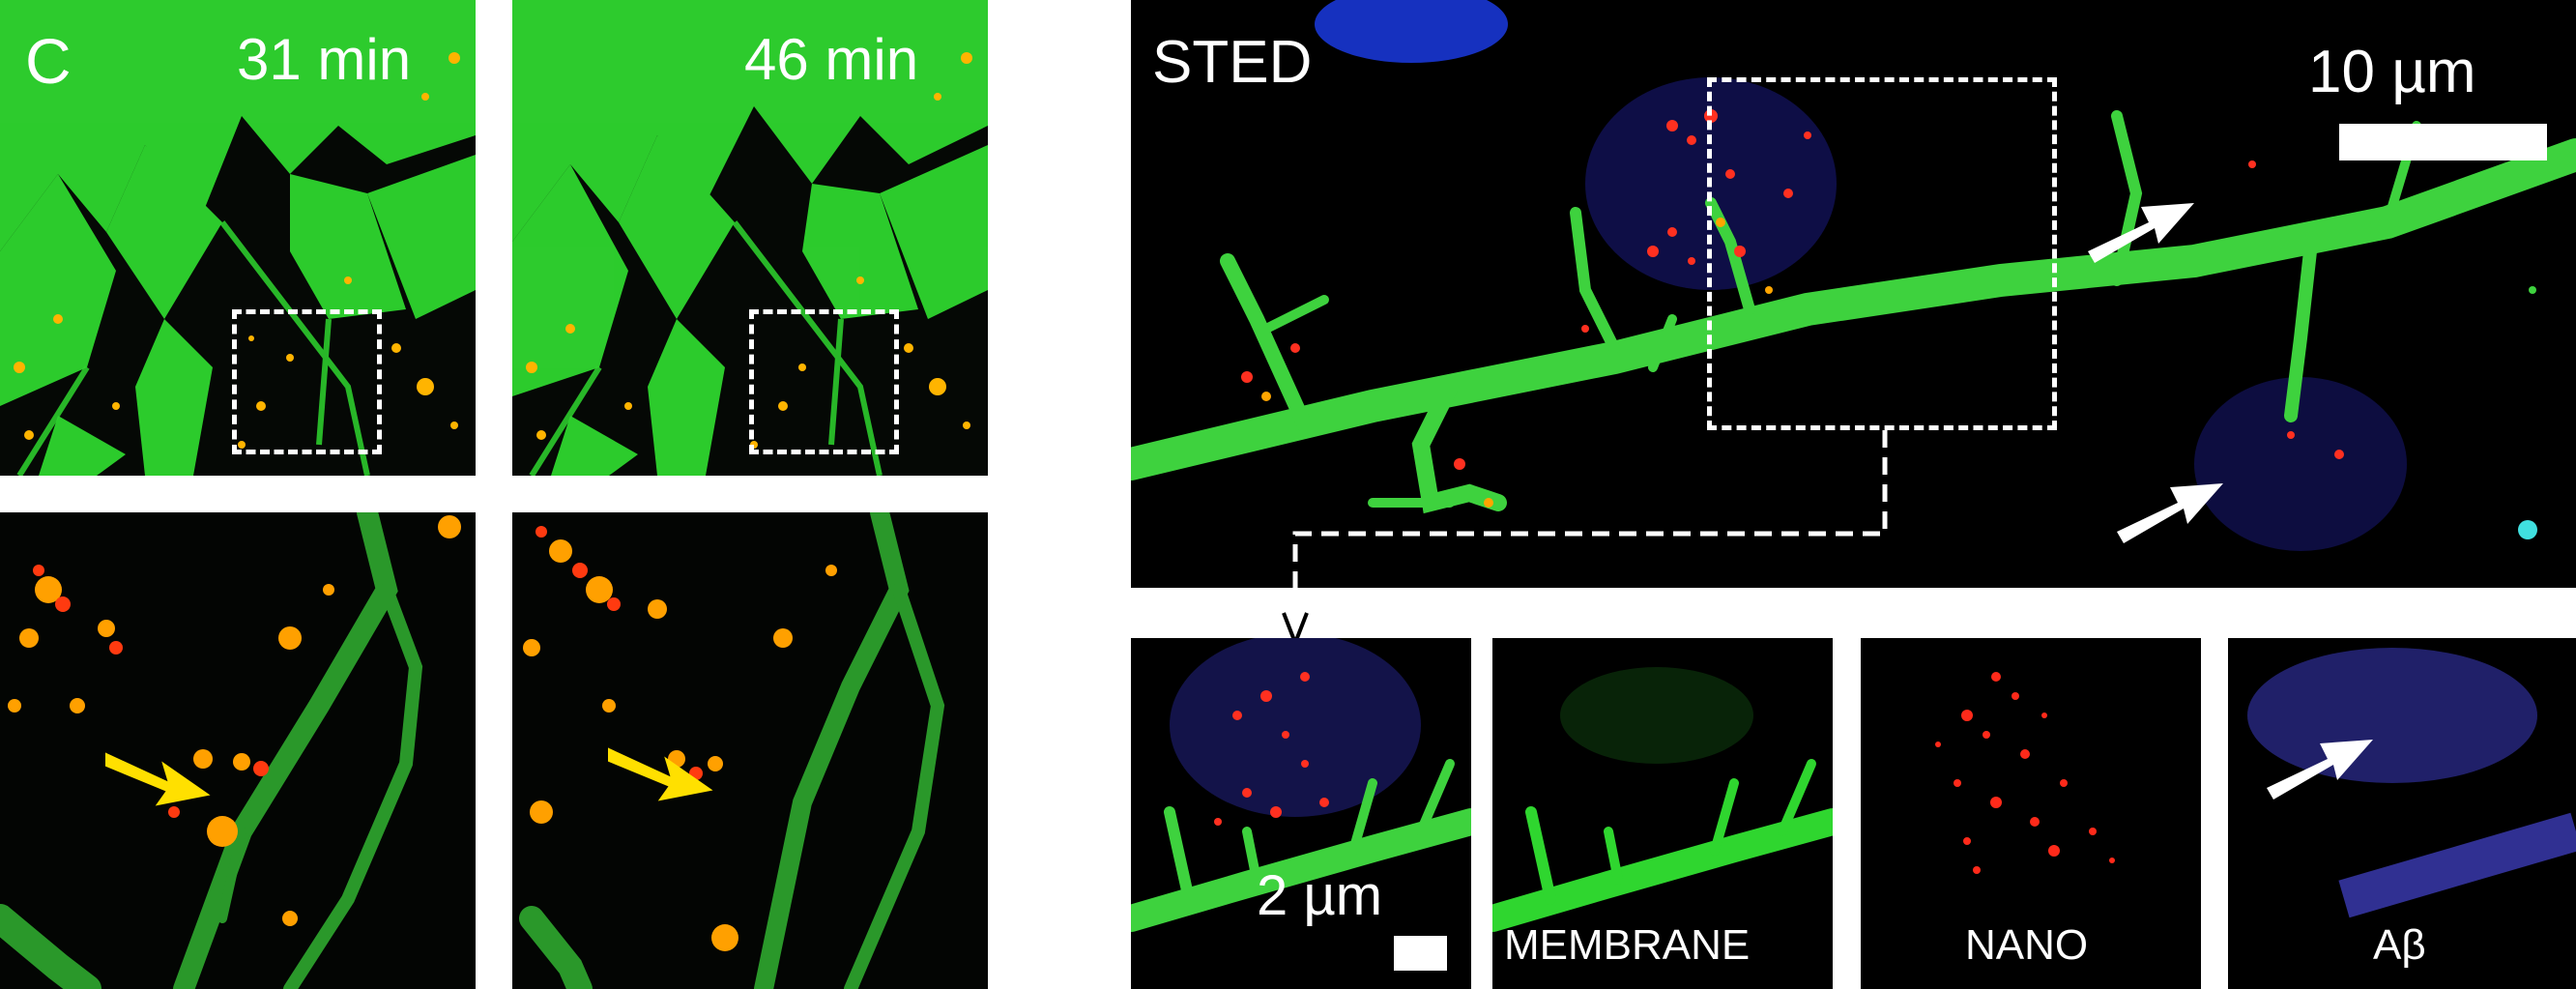  What do you see at coordinates (750, 238) in the screenshot?
I see `timelapse-panel-46min: 46 min` at bounding box center [750, 238].